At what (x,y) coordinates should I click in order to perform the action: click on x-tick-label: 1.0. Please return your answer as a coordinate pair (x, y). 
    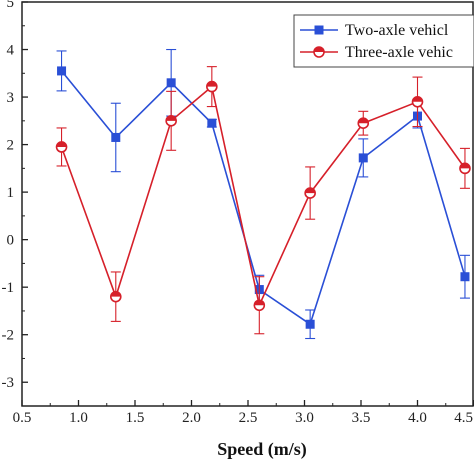
    Looking at the image, I should click on (78, 418).